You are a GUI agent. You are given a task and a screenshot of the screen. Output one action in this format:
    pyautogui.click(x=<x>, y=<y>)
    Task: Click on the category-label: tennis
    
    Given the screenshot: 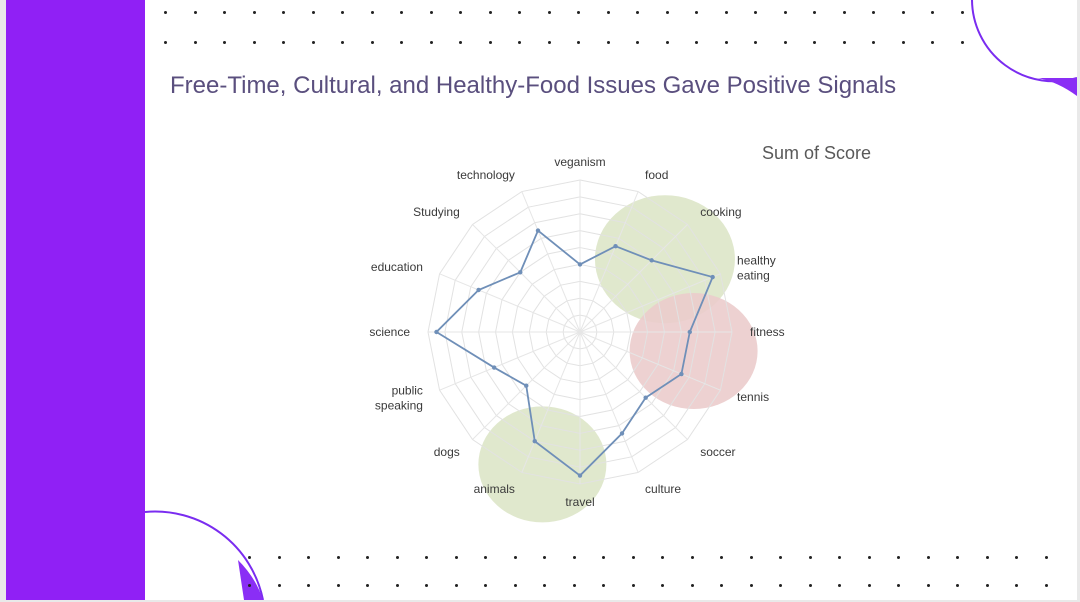 What is the action you would take?
    pyautogui.click(x=753, y=397)
    